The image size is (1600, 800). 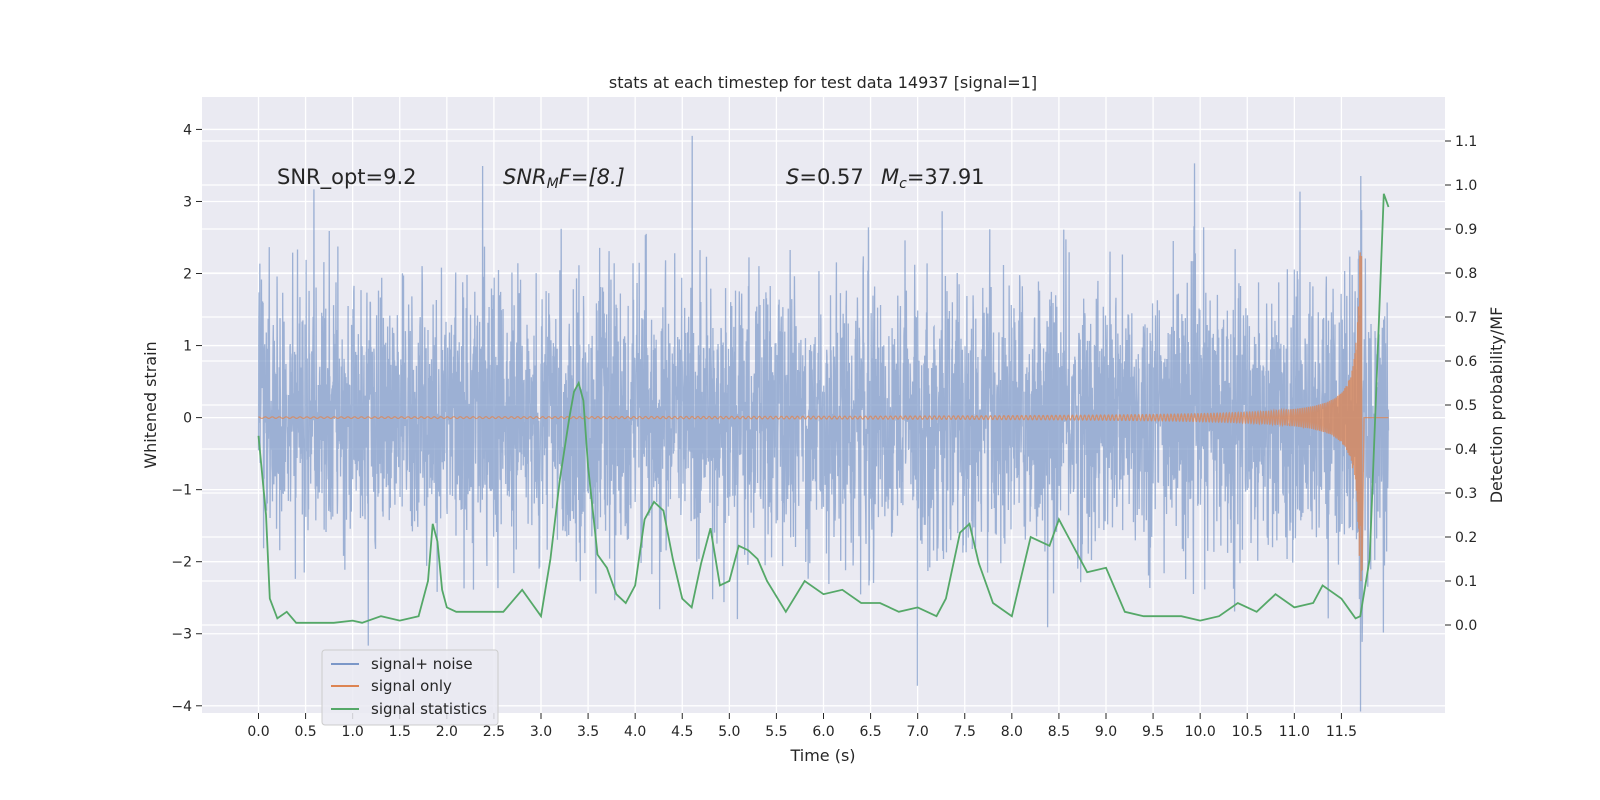 What do you see at coordinates (353, 732) in the screenshot?
I see `tick-label-x: 1.0` at bounding box center [353, 732].